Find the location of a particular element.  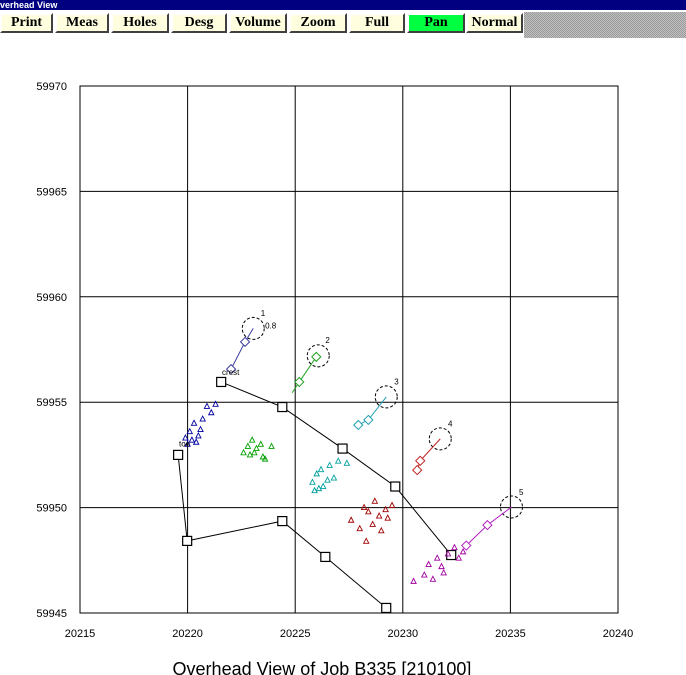

window-title: verhead View is located at coordinates (29, 5).